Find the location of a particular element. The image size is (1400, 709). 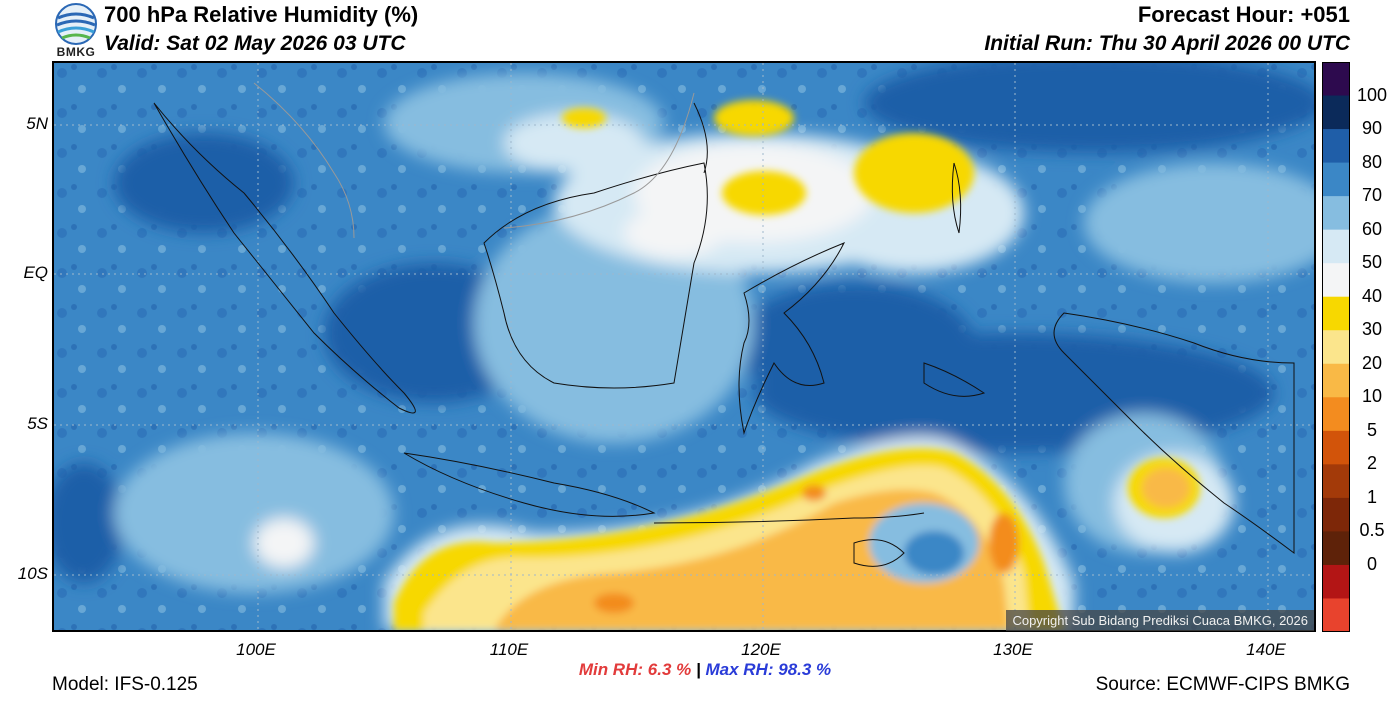

colorbar-label: 50 is located at coordinates (1372, 262).